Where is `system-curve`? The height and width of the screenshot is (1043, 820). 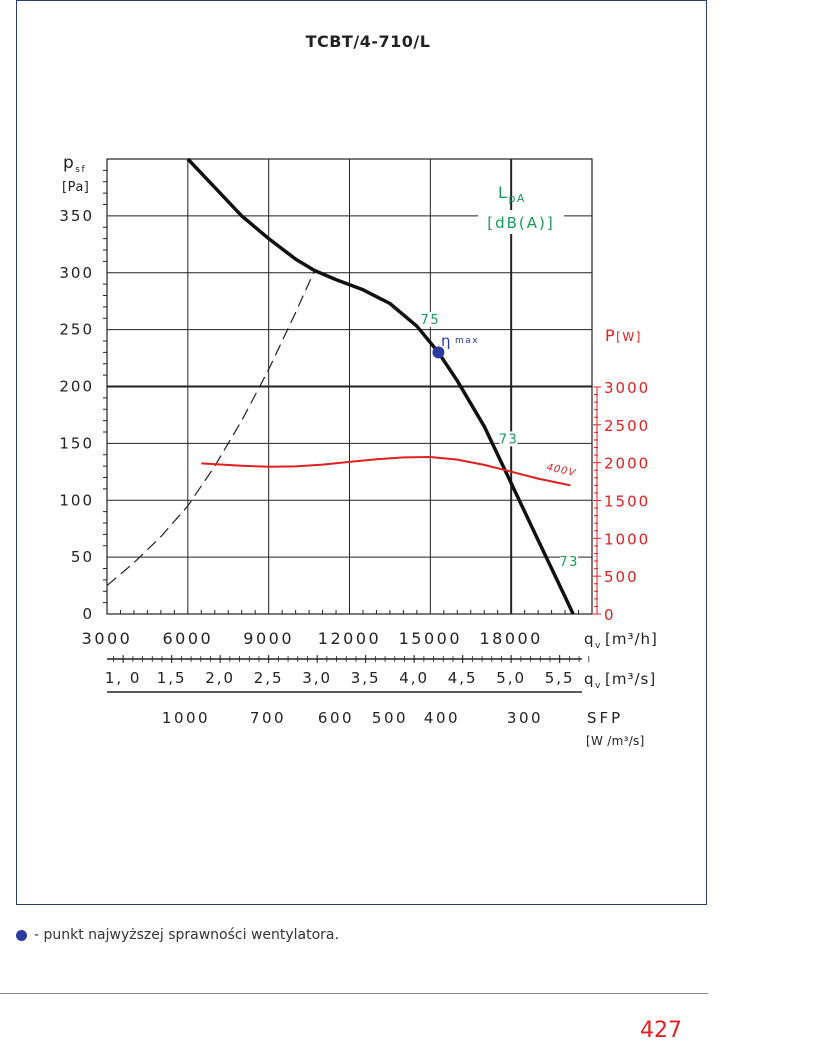 system-curve is located at coordinates (211, 428).